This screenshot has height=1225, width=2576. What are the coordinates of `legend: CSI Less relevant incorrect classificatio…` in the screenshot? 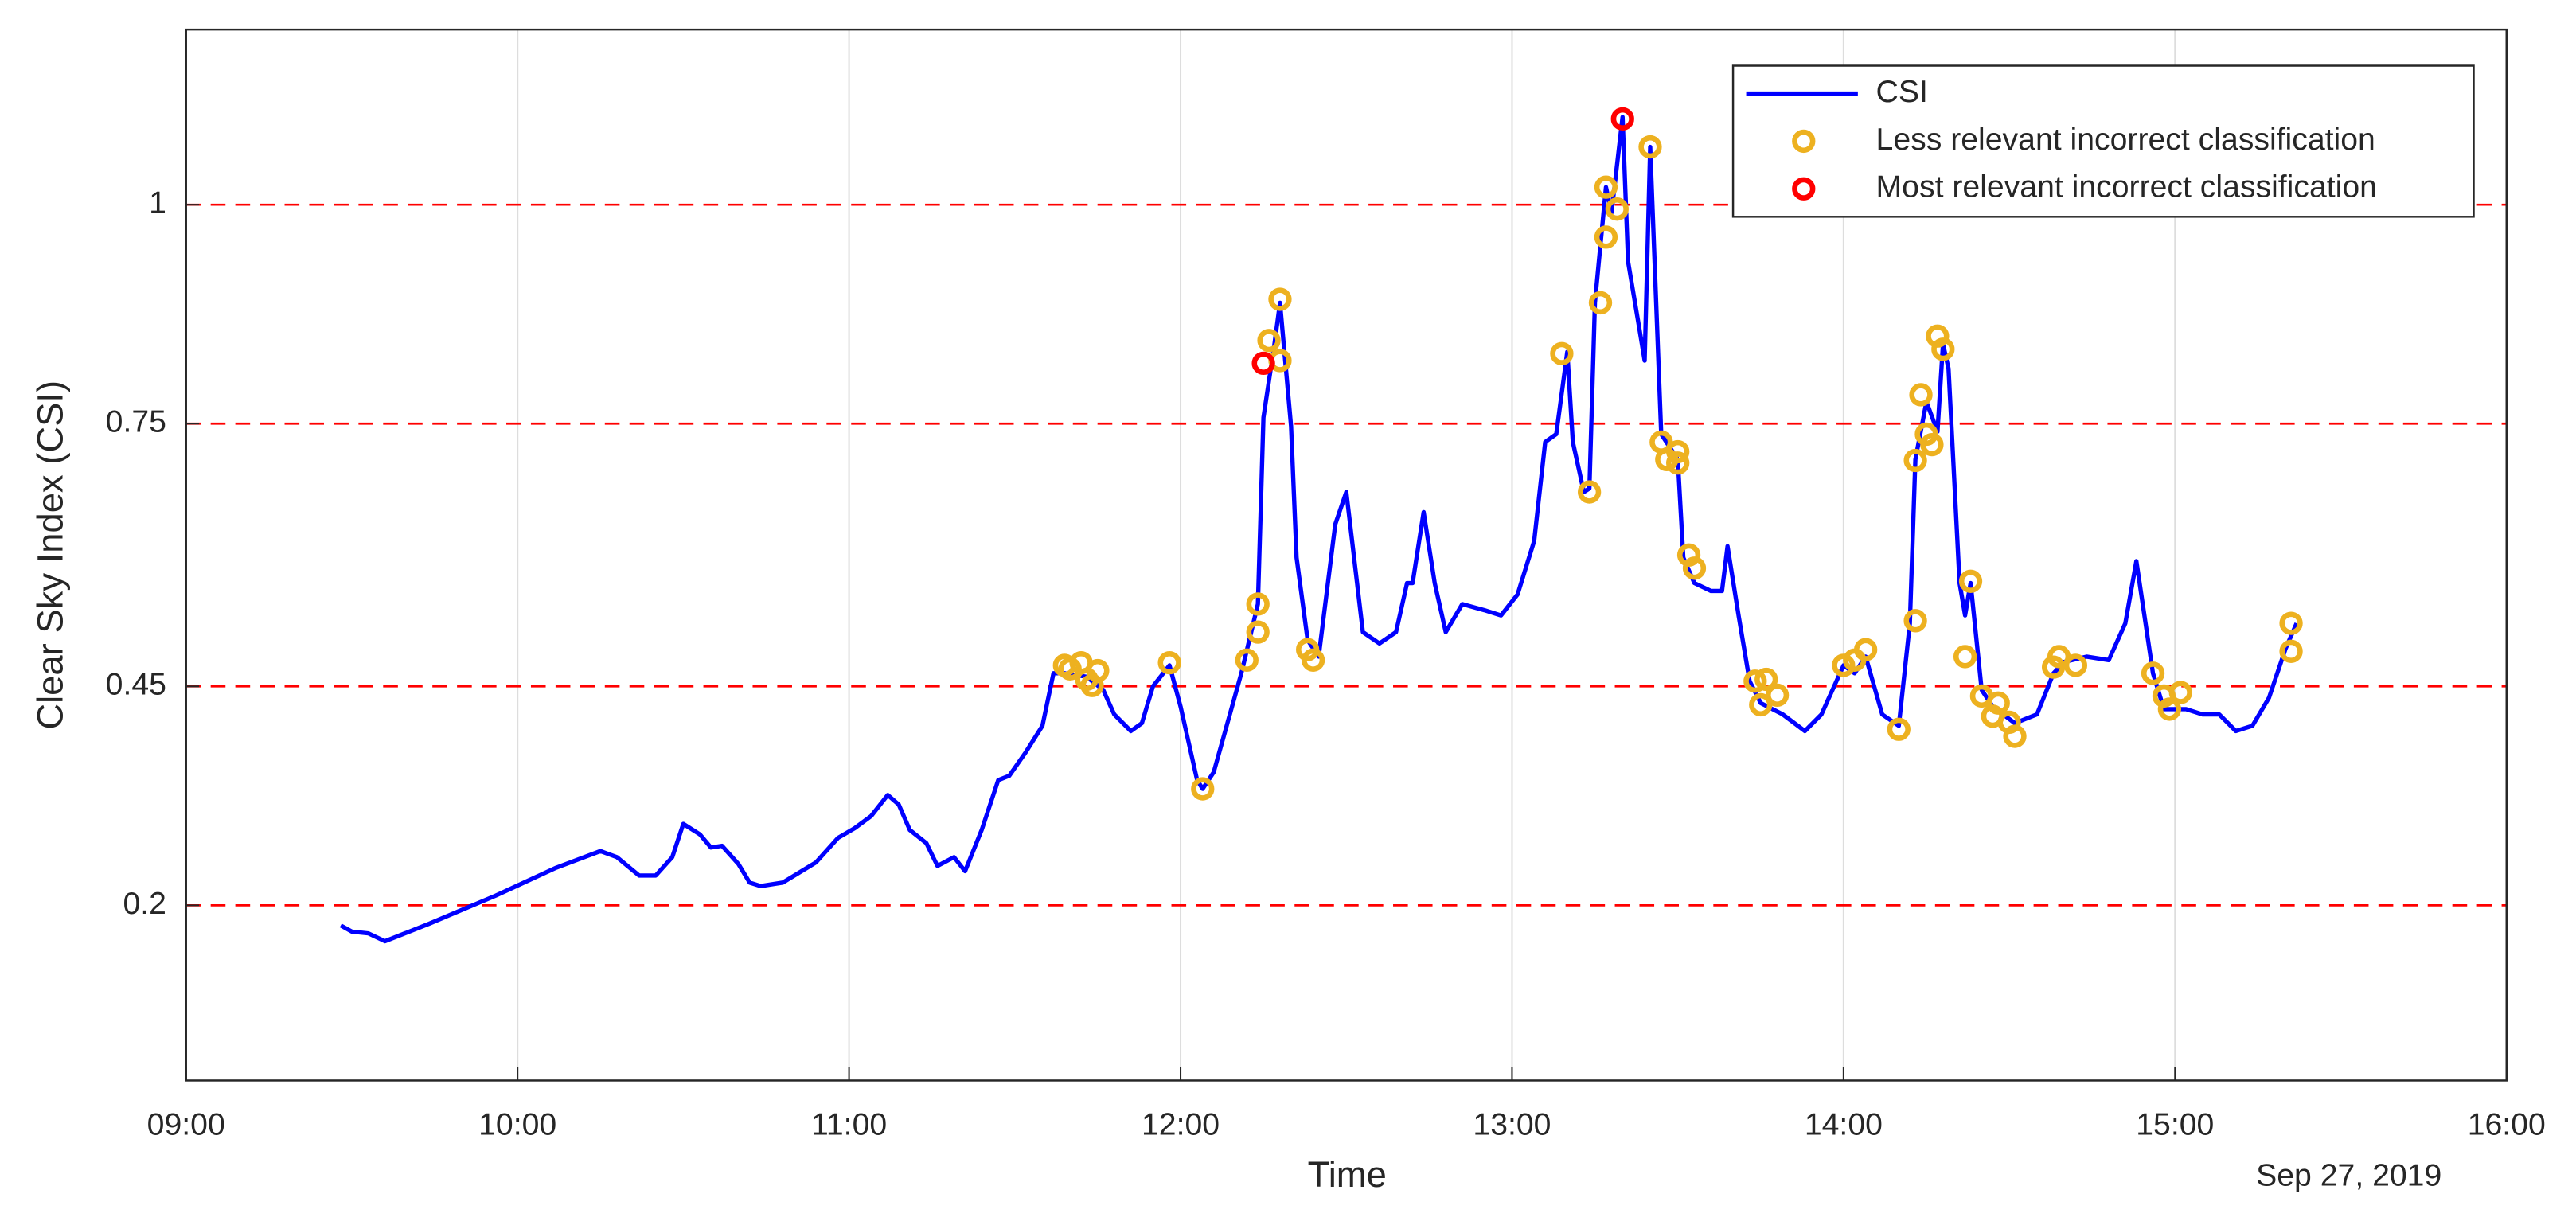 It's located at (2103, 141).